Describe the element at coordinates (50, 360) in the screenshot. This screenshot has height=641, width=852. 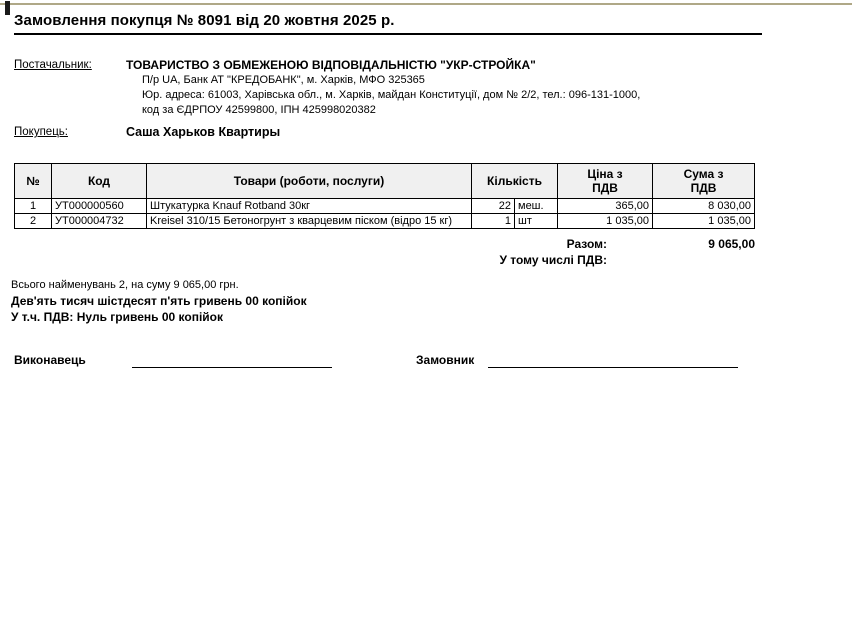
I see `executor-label: Виконавець` at that location.